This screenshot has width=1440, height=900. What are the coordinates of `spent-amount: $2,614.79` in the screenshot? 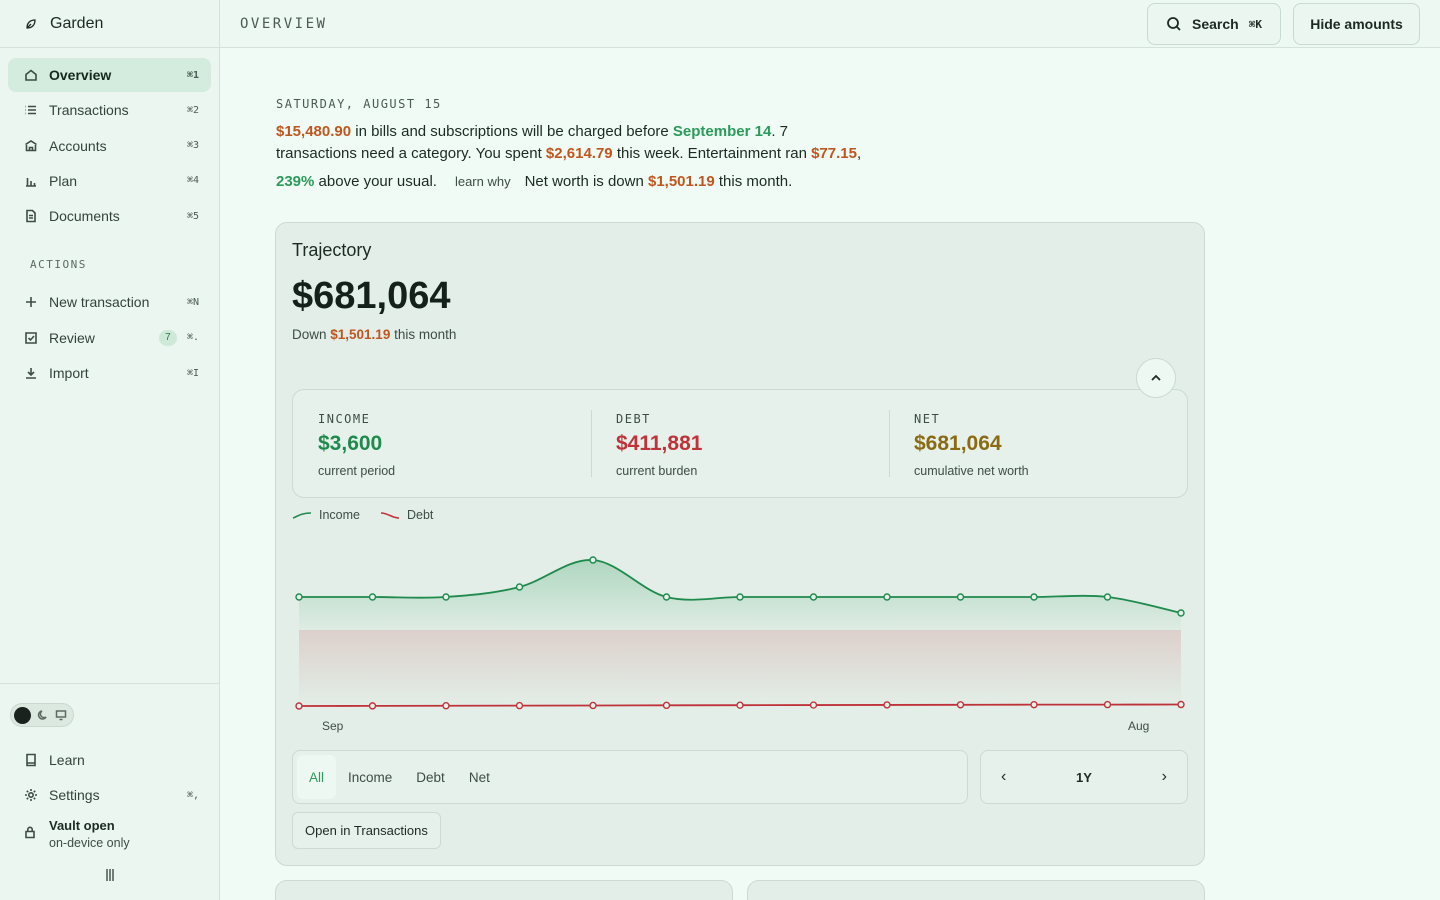 It's located at (579, 153).